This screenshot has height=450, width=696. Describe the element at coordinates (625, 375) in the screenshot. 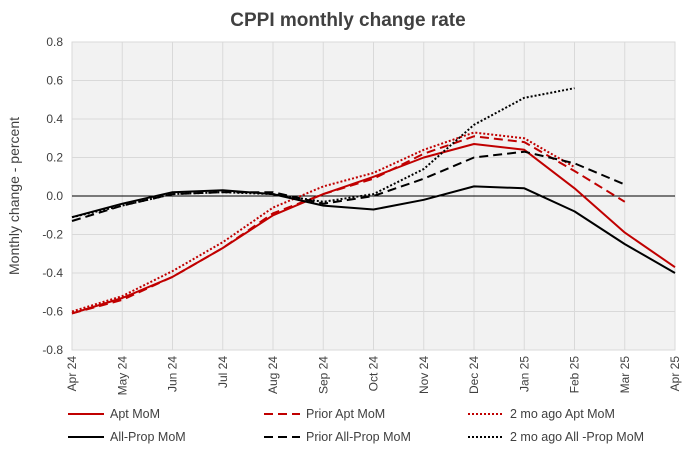

I see `x-tick-label: Mar 25` at that location.